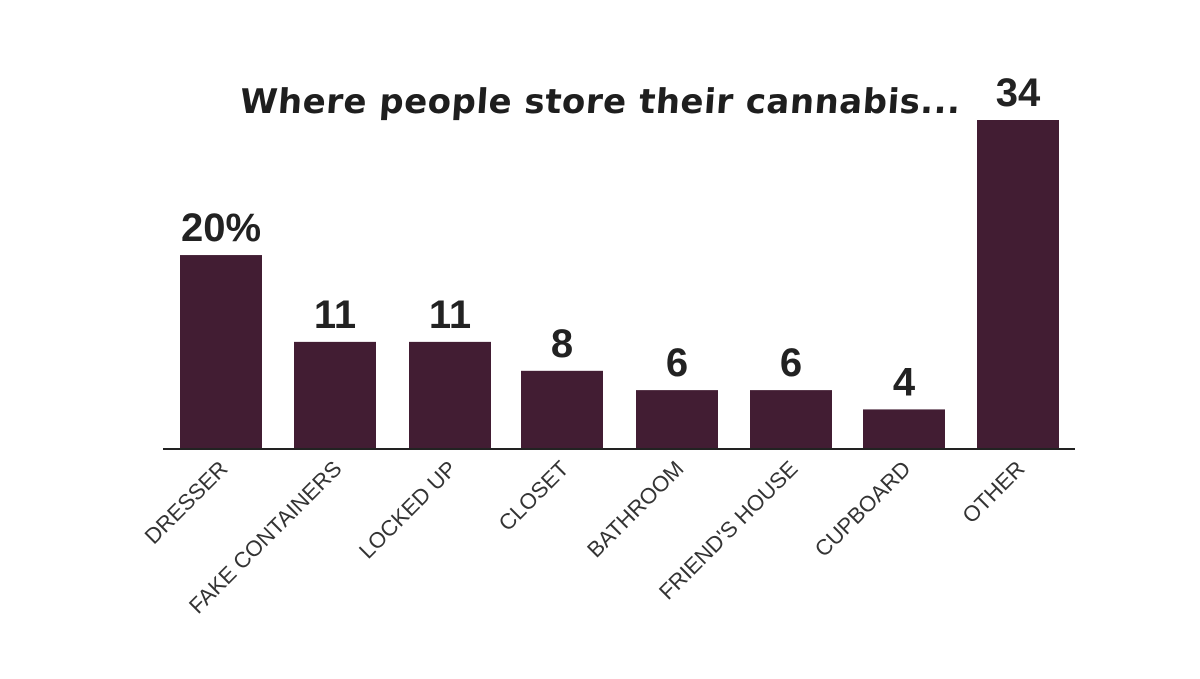 The width and height of the screenshot is (1200, 679). Describe the element at coordinates (863, 509) in the screenshot. I see `category-label: CUPBOARD` at that location.